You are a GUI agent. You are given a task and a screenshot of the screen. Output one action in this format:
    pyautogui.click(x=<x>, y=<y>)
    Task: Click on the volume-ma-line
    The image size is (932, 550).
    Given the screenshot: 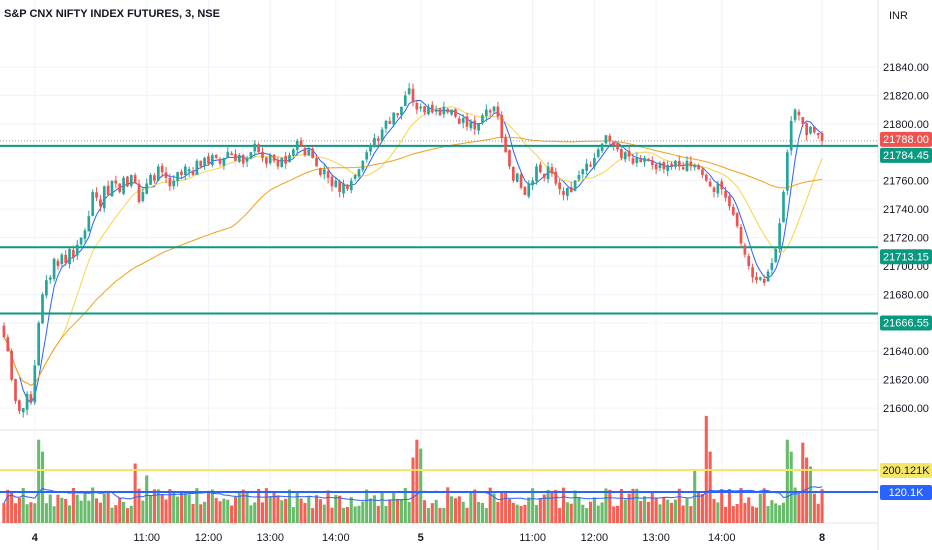 What is the action you would take?
    pyautogui.click(x=413, y=495)
    